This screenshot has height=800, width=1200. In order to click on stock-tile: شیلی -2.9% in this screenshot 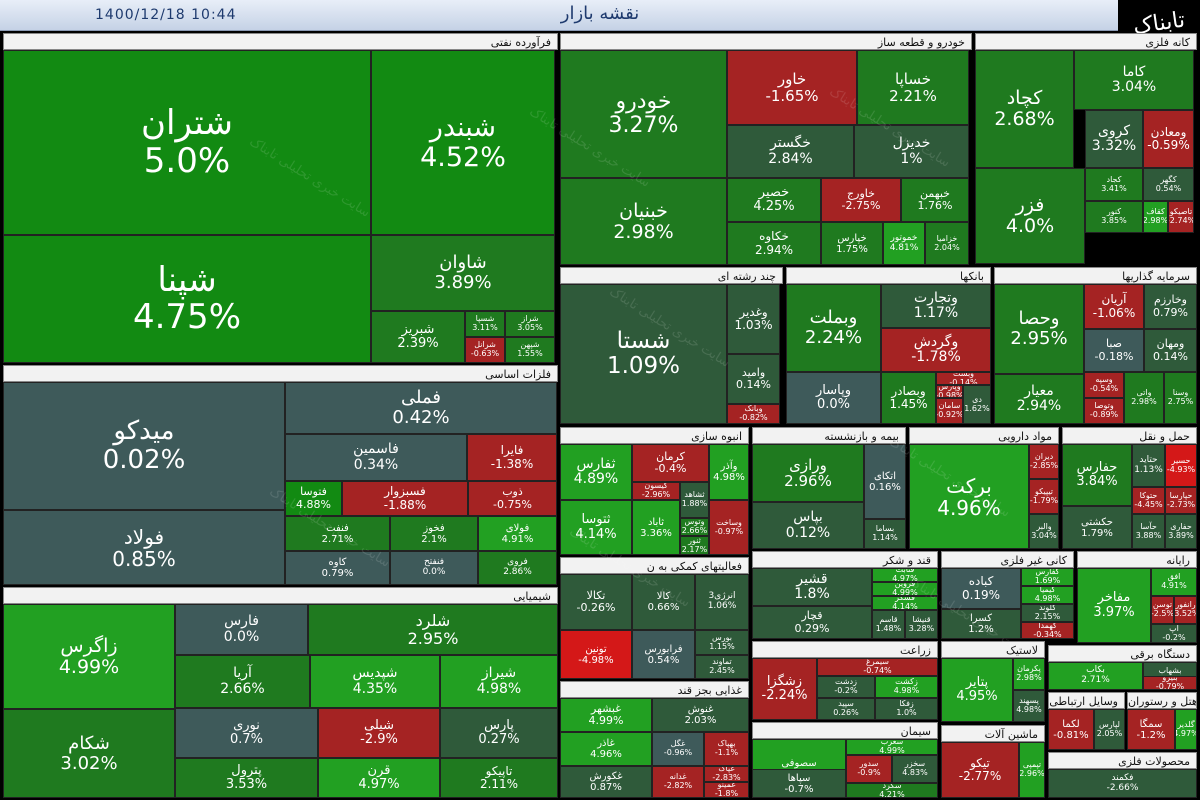, I will do `click(379, 733)`.